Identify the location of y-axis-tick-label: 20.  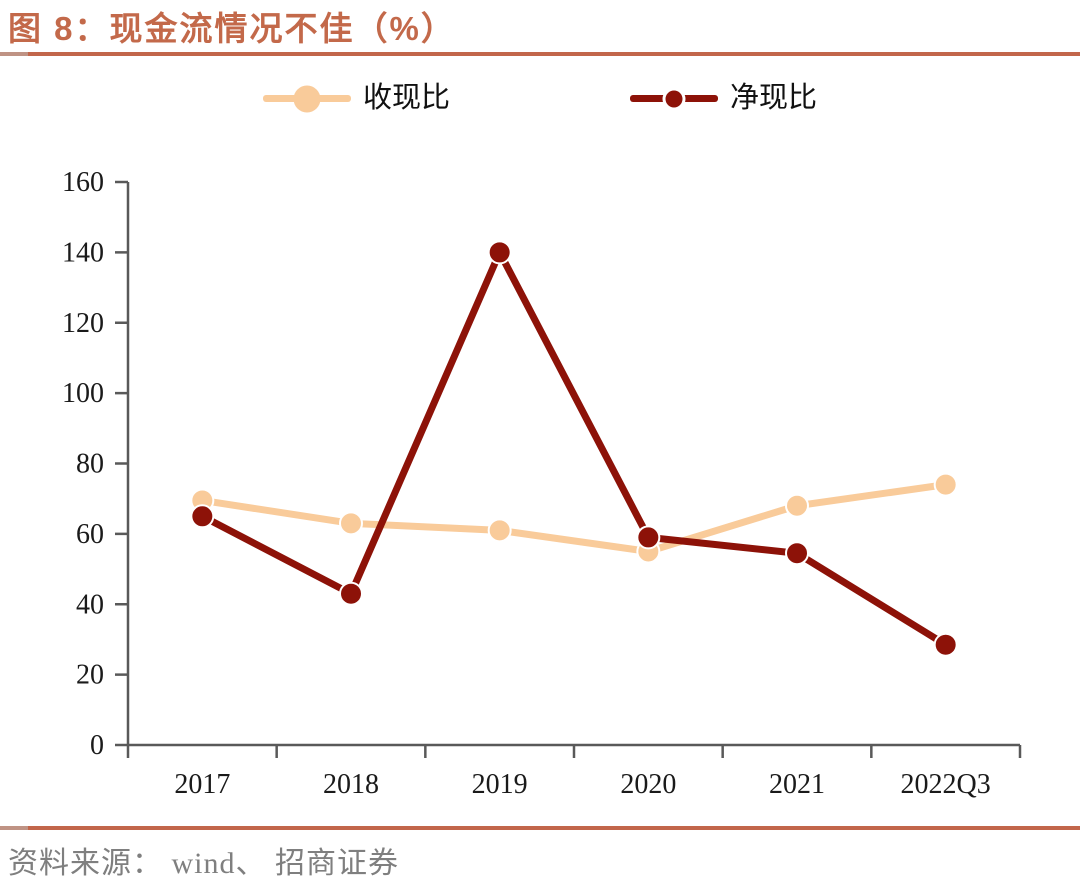
(90, 675).